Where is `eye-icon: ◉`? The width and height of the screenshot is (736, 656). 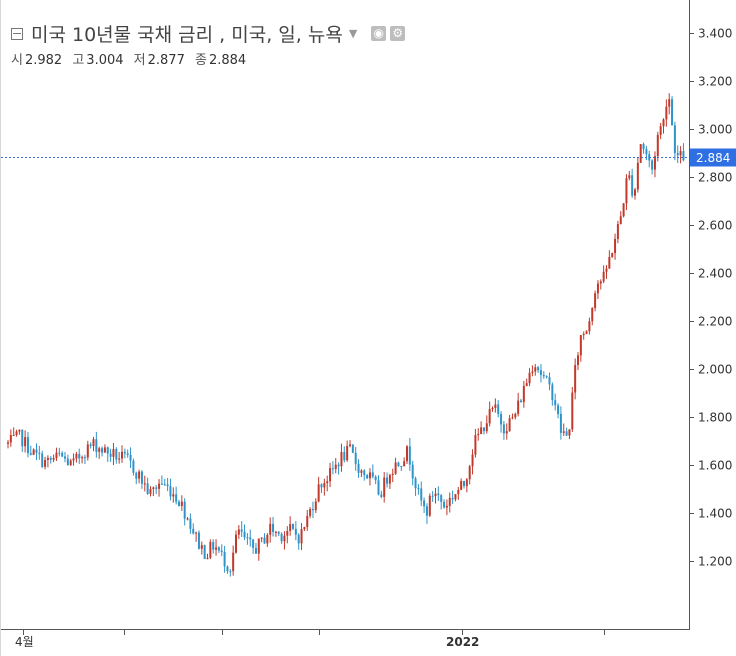
eye-icon: ◉ is located at coordinates (379, 33).